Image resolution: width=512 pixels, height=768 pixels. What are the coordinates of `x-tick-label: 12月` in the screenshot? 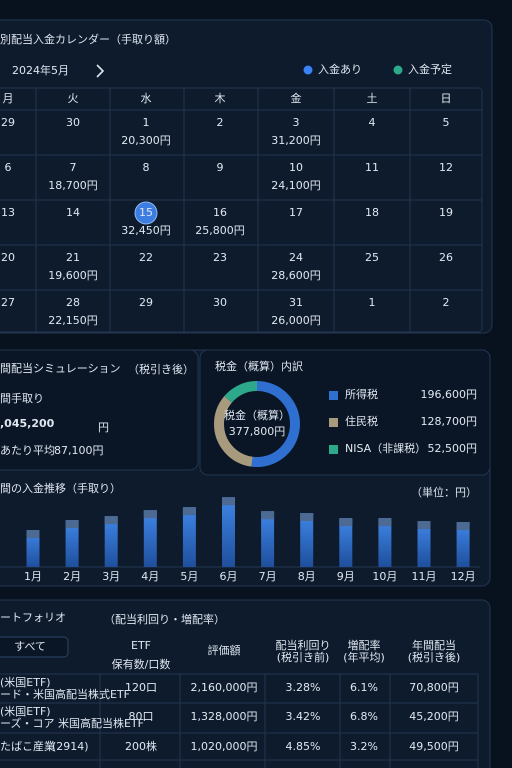 It's located at (463, 576).